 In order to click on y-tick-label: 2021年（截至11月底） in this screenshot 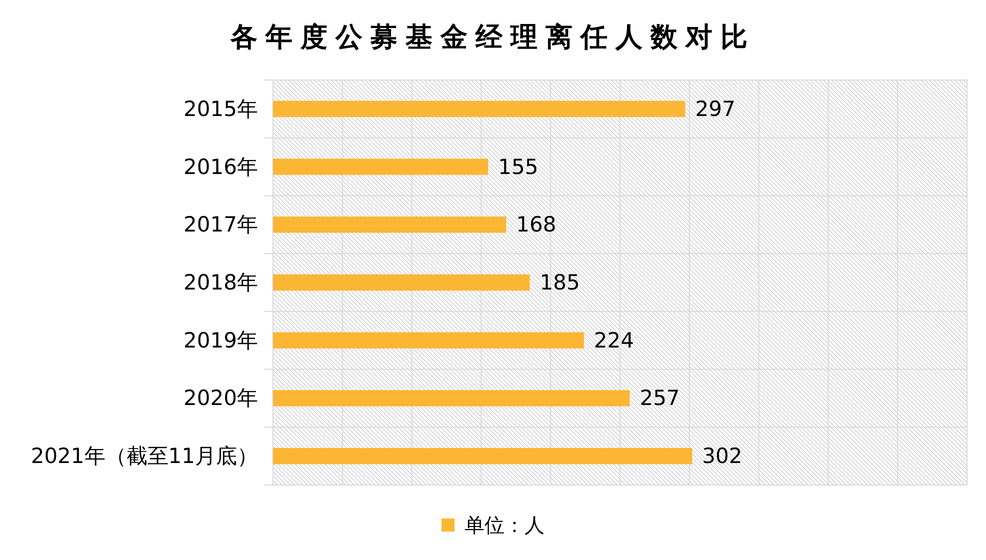, I will do `click(144, 456)`.